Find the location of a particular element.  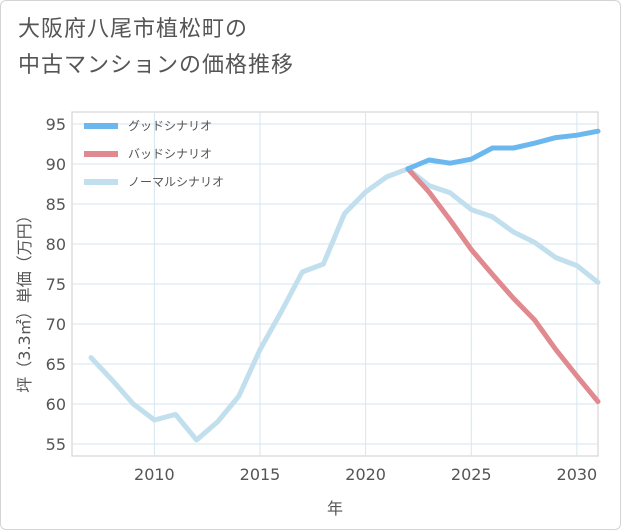

x-tick-2025: 2025 is located at coordinates (471, 474).